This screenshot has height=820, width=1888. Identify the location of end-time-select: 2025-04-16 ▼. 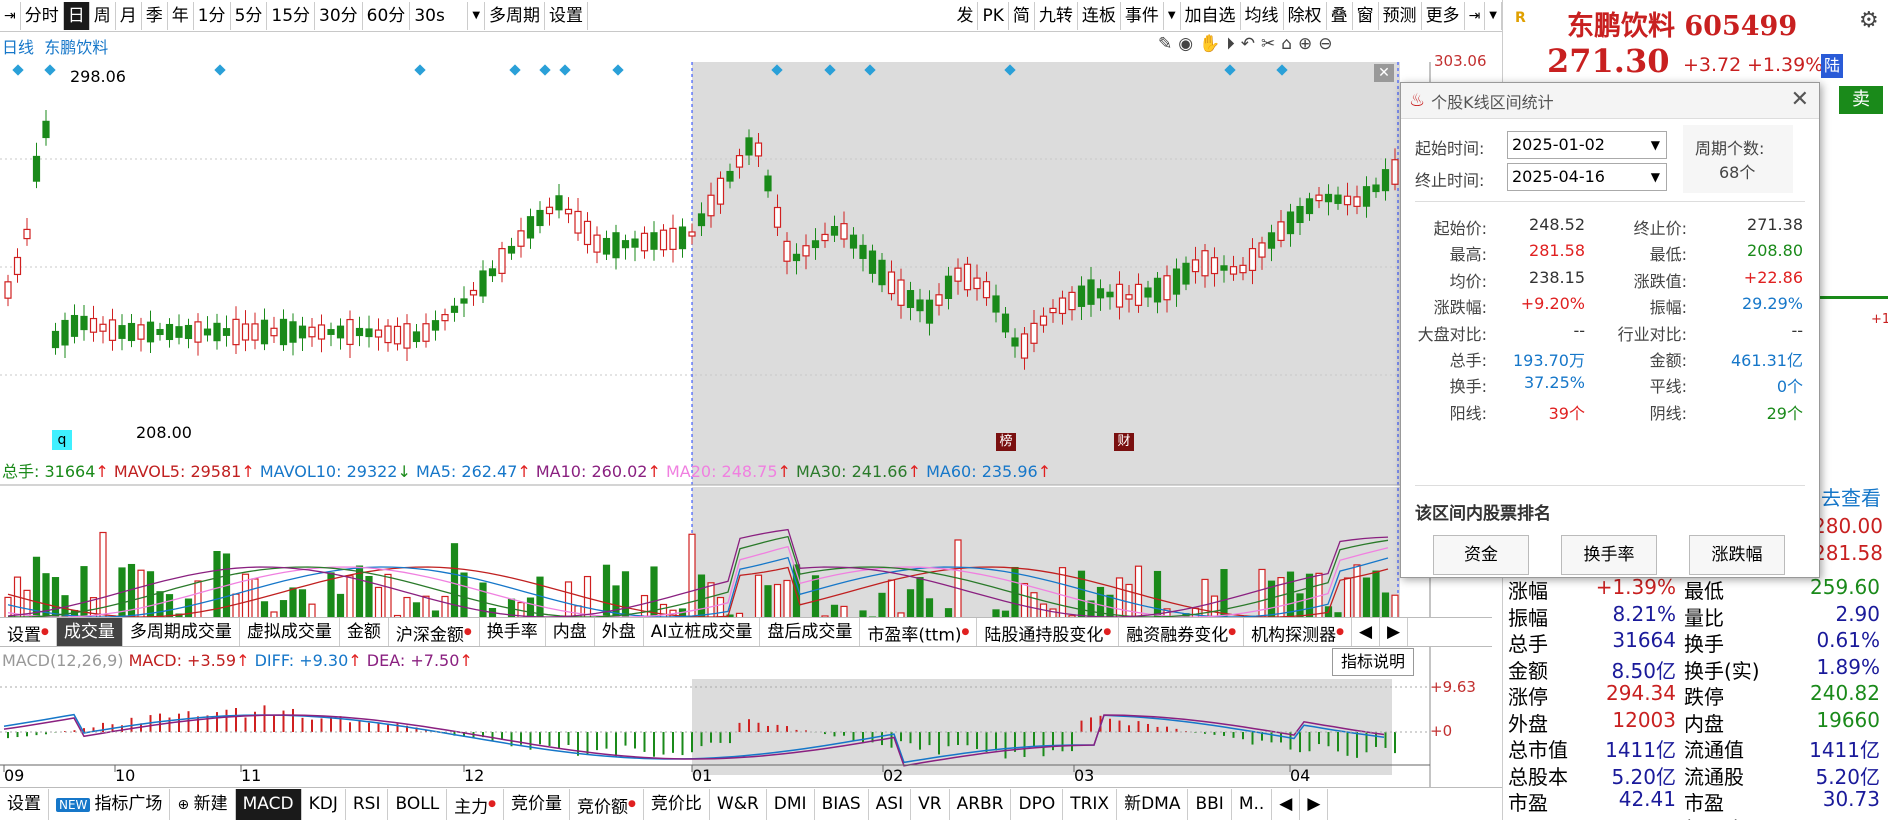
(1587, 177).